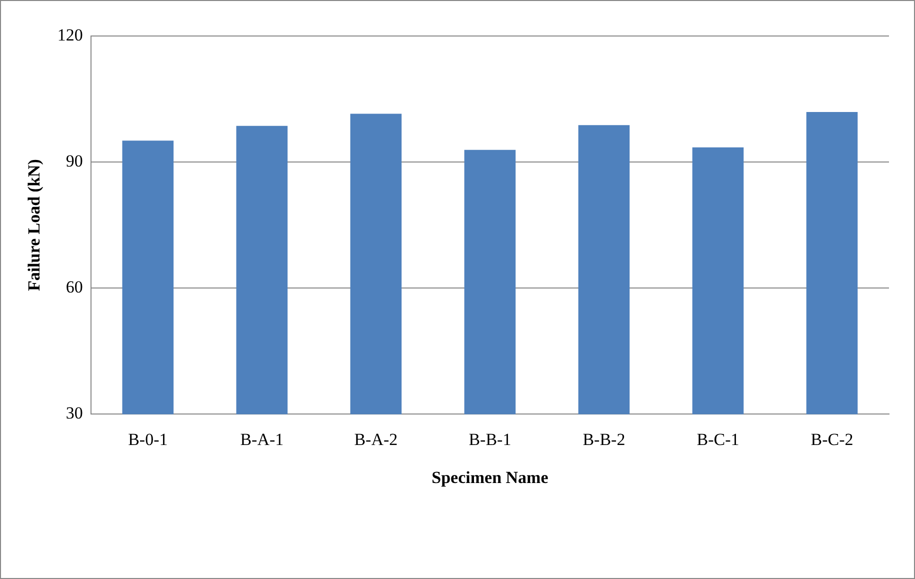  I want to click on y-tick-label: 90, so click(74, 161).